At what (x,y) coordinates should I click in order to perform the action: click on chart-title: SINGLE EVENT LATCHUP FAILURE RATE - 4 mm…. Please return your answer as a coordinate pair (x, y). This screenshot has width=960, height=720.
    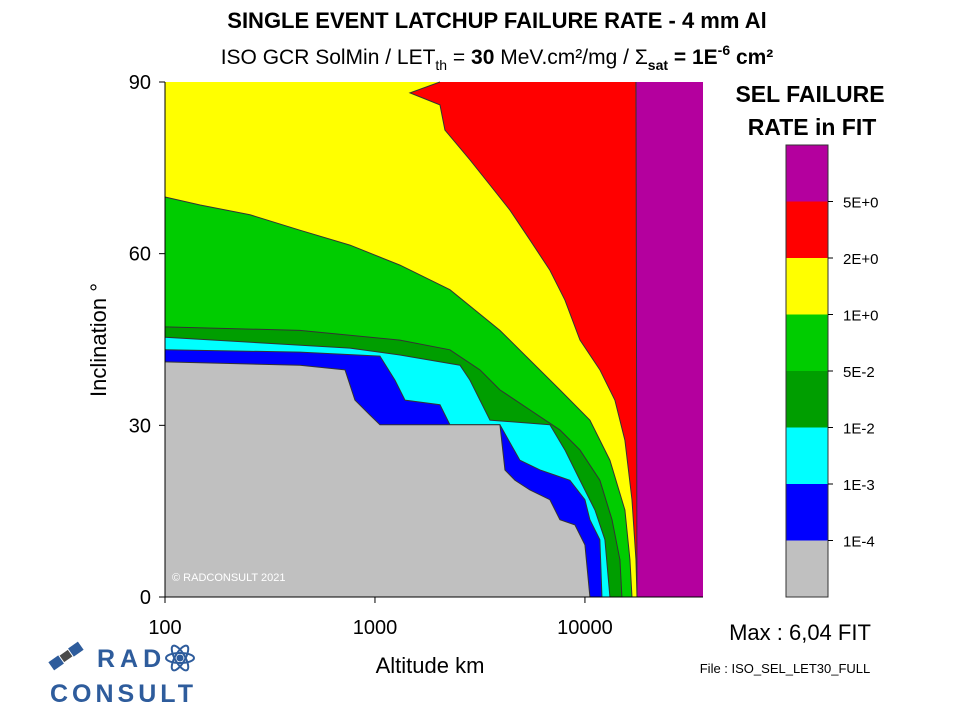
    Looking at the image, I should click on (496, 20).